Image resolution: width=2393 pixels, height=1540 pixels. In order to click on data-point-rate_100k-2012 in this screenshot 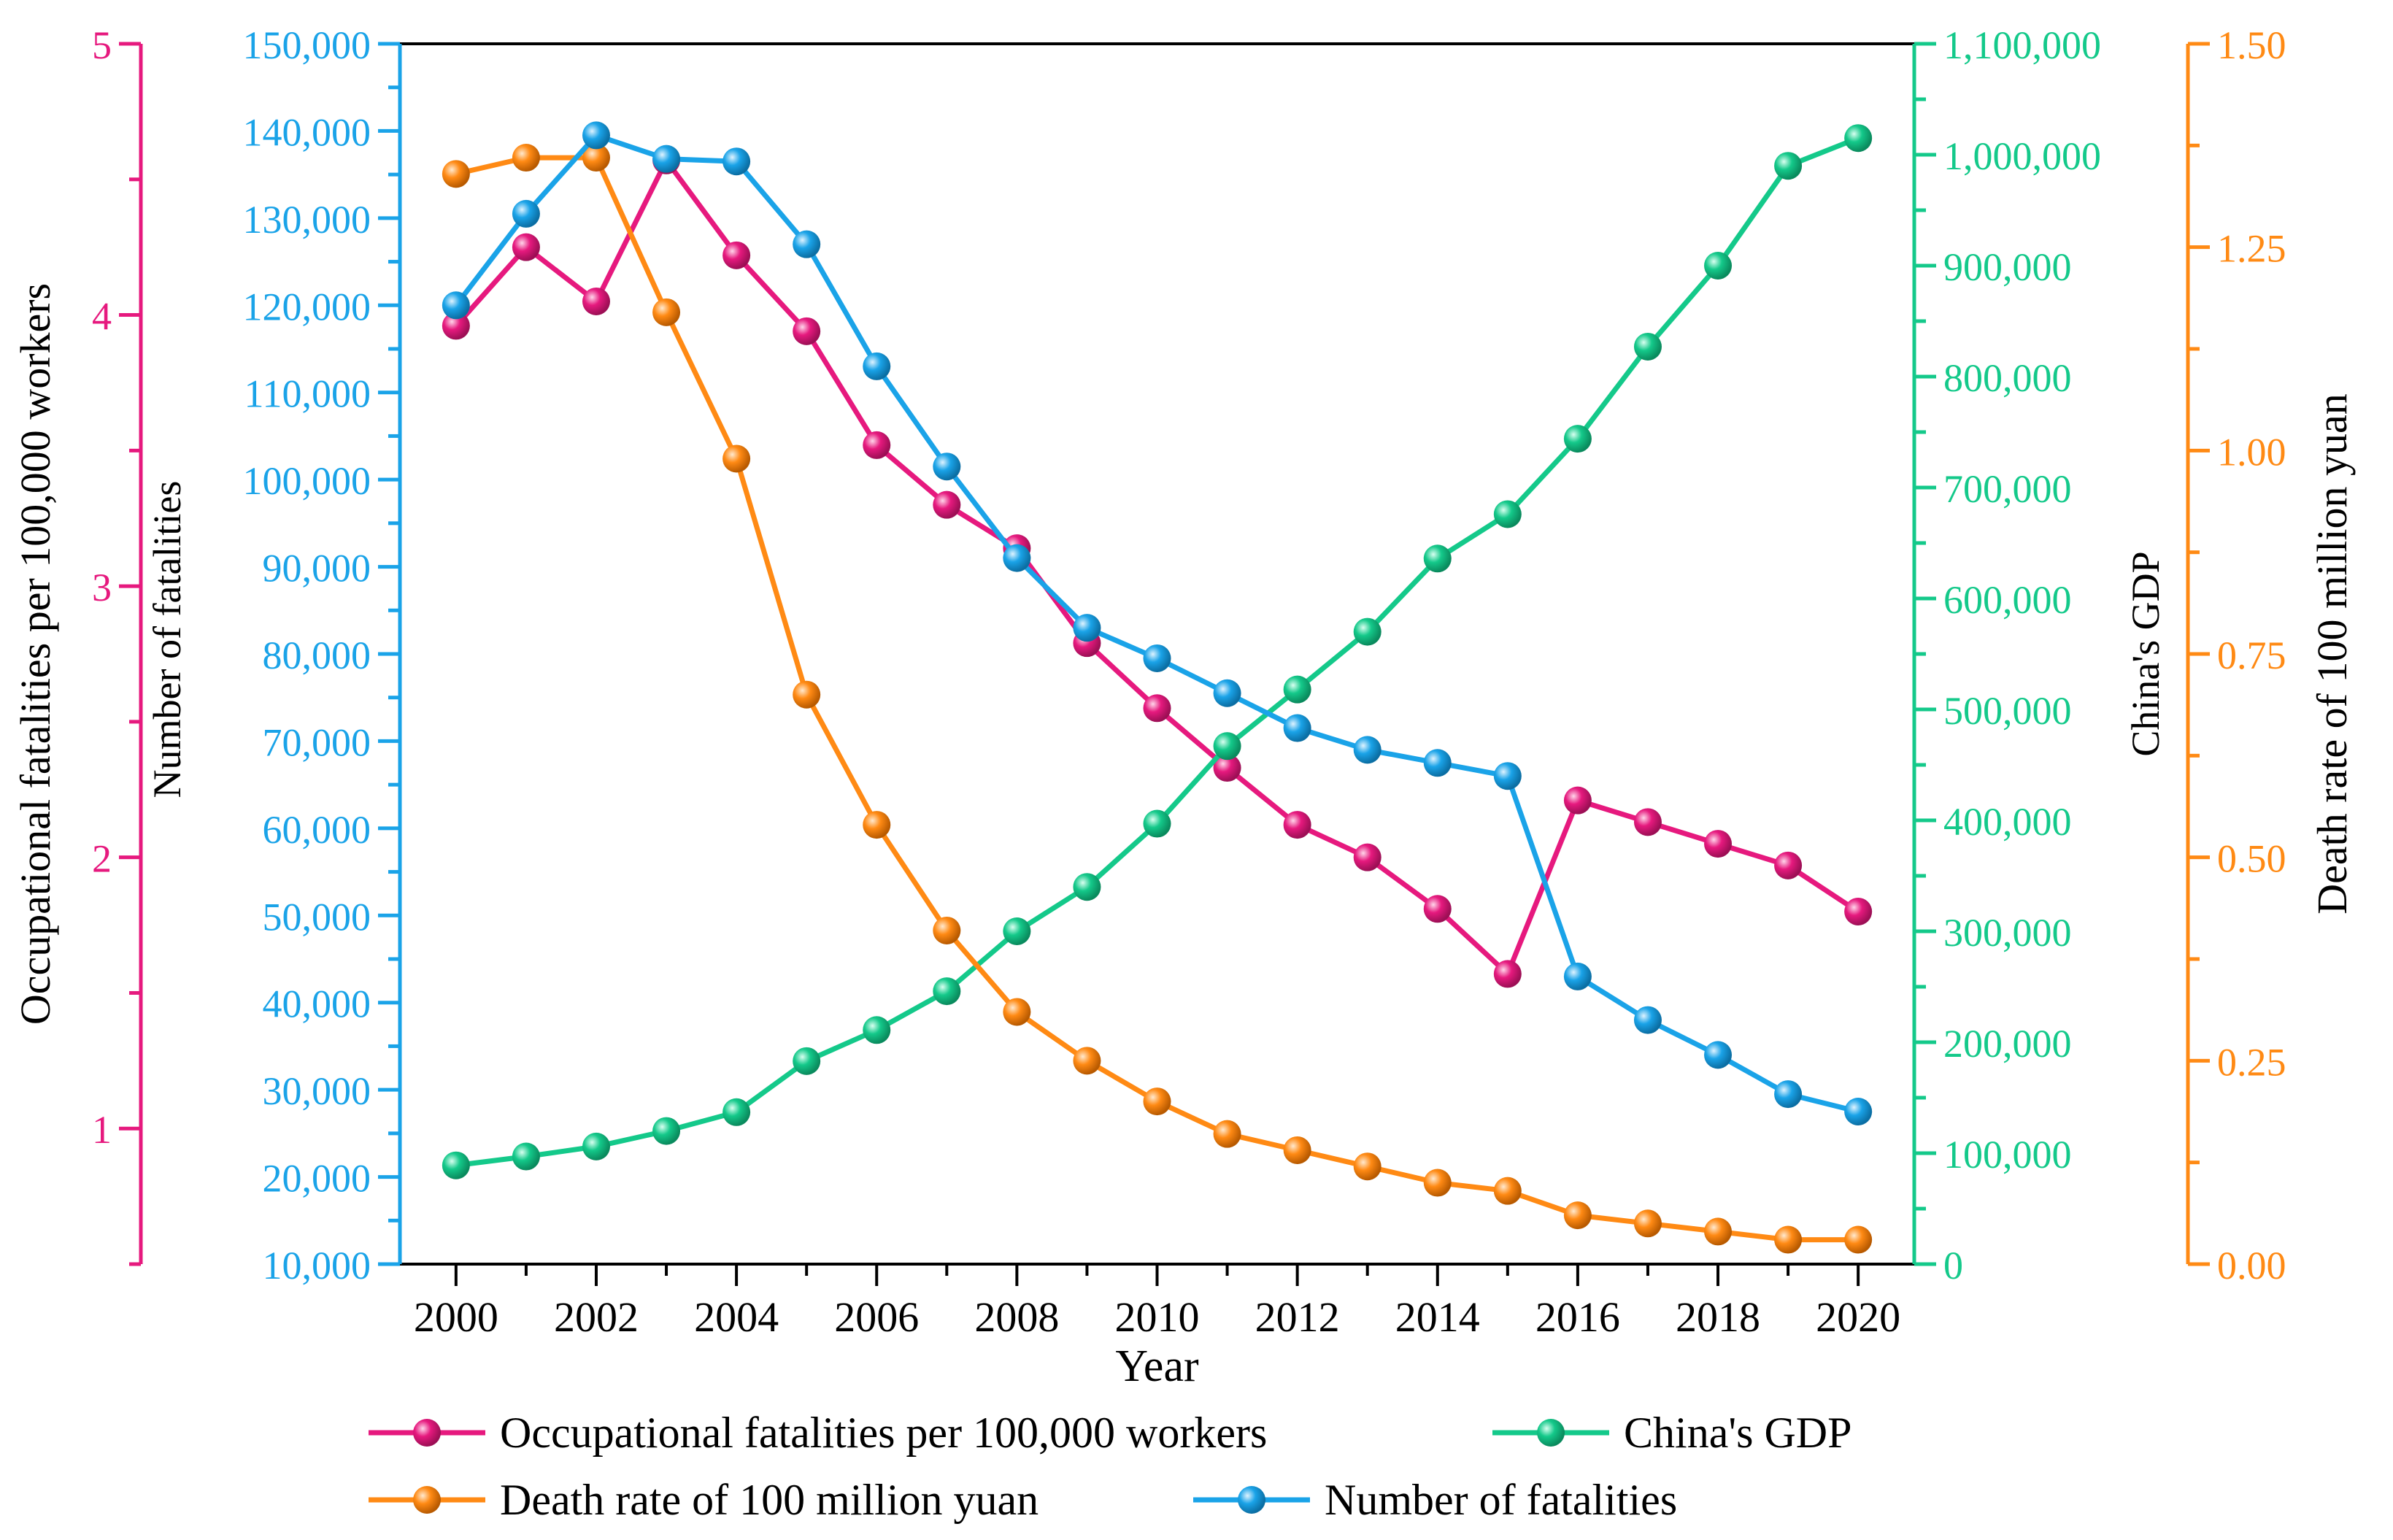, I will do `click(1297, 825)`.